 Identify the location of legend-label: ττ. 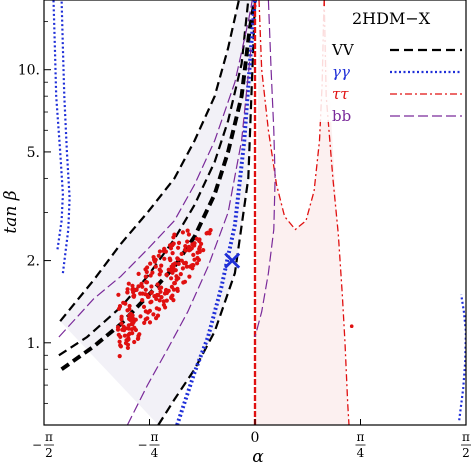
(340, 94).